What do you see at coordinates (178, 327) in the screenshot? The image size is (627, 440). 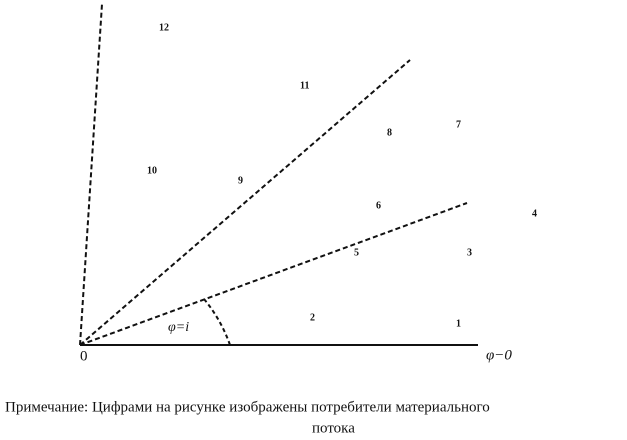 I see `angle-label: φ=i` at bounding box center [178, 327].